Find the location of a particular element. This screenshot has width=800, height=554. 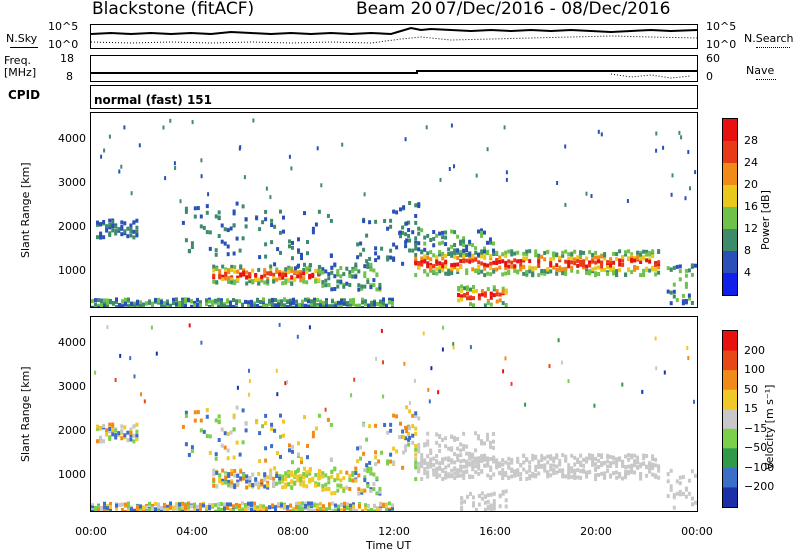

velocity-ytick-3: 4000 is located at coordinates (72, 343).